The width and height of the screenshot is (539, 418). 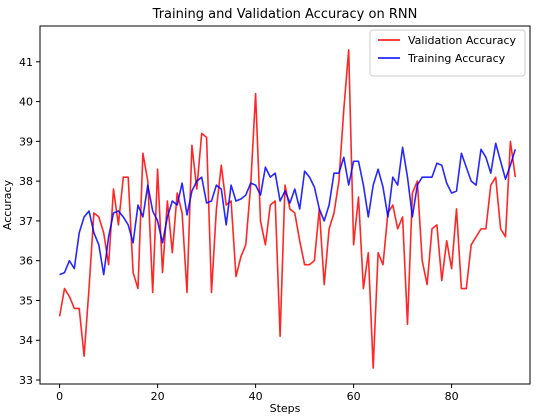 I want to click on x-tick-label: 20, so click(x=158, y=396).